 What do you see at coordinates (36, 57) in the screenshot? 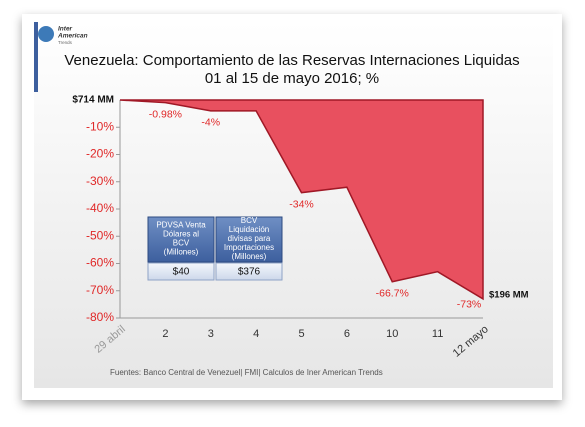
I see `accent-bar` at bounding box center [36, 57].